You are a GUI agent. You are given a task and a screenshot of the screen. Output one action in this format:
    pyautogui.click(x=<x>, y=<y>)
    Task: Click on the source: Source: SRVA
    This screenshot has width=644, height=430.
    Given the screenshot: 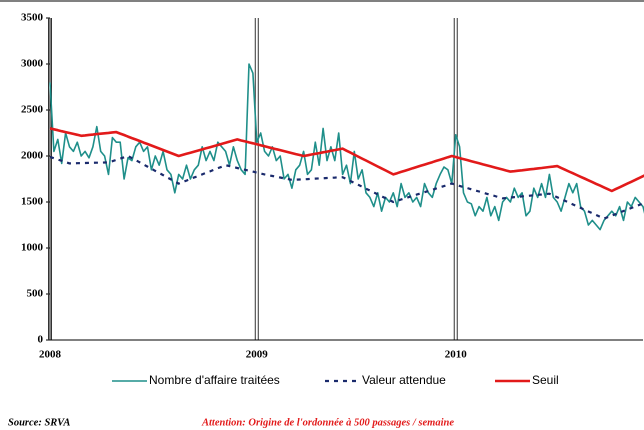 What is the action you would take?
    pyautogui.click(x=39, y=422)
    